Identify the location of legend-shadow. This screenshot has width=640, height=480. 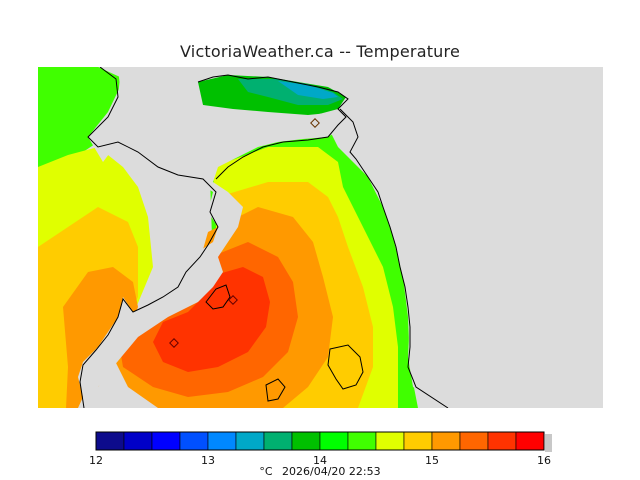
(548, 443).